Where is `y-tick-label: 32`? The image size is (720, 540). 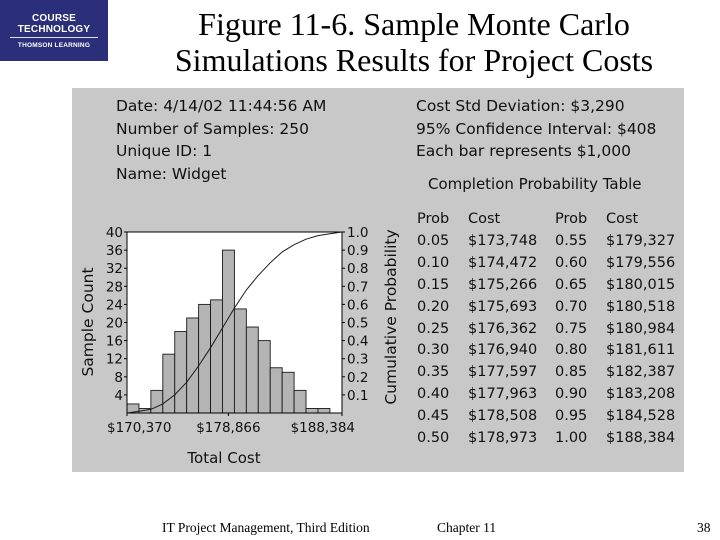 y-tick-label: 32 is located at coordinates (114, 269).